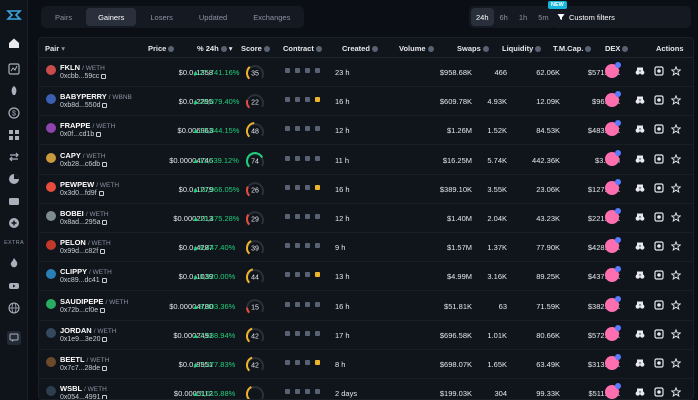  What do you see at coordinates (94, 301) in the screenshot?
I see `pair-name: SAUDIPEPE / WETH` at bounding box center [94, 301].